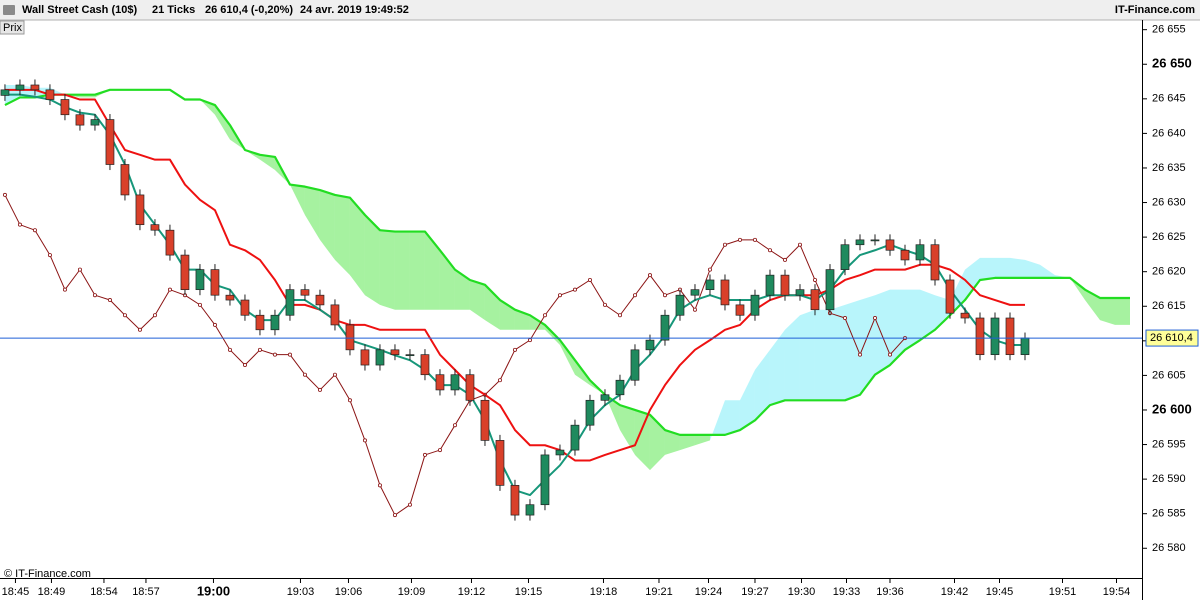 The width and height of the screenshot is (1200, 605). What do you see at coordinates (1169, 30) in the screenshot?
I see `y-tick-label: 26 655` at bounding box center [1169, 30].